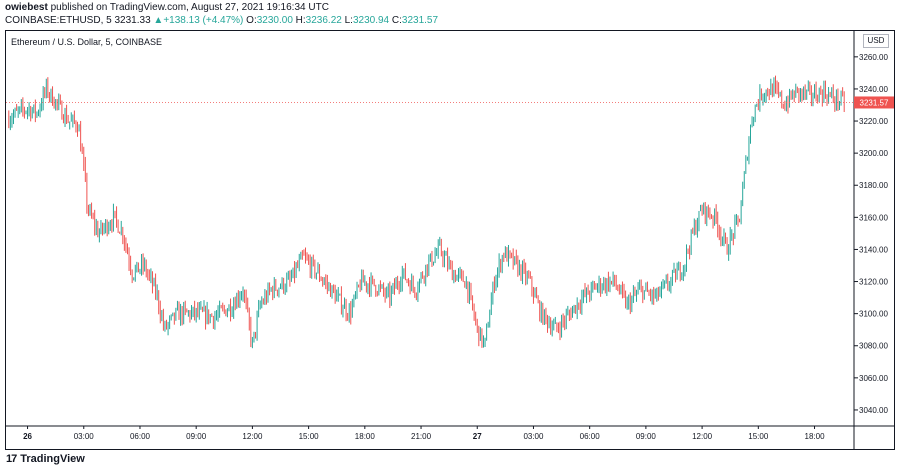 This screenshot has height=470, width=900. What do you see at coordinates (873, 282) in the screenshot?
I see `y-tick-label: 3120.00` at bounding box center [873, 282].